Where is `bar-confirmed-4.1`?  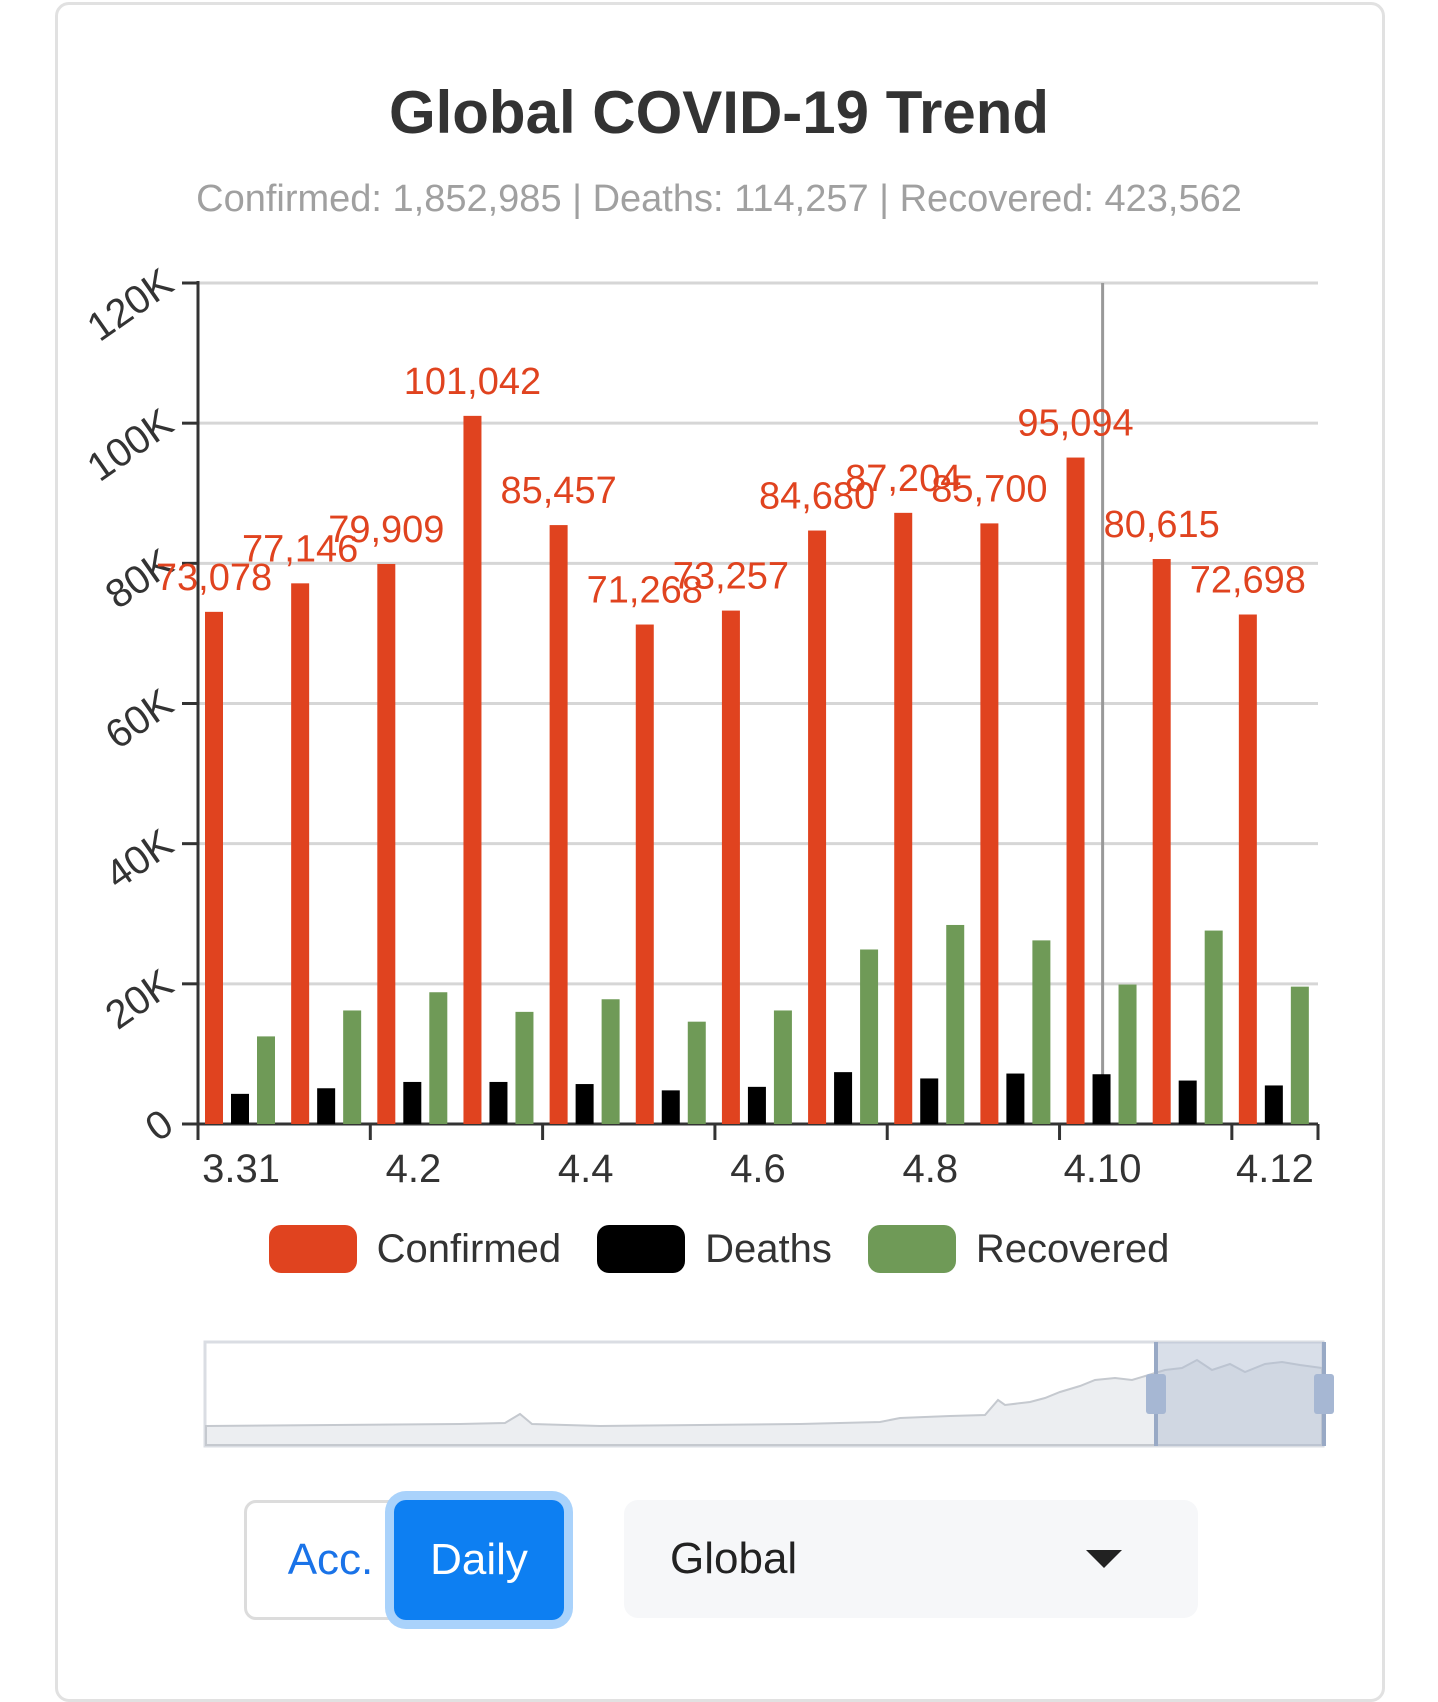 bar-confirmed-4.1 is located at coordinates (300, 853).